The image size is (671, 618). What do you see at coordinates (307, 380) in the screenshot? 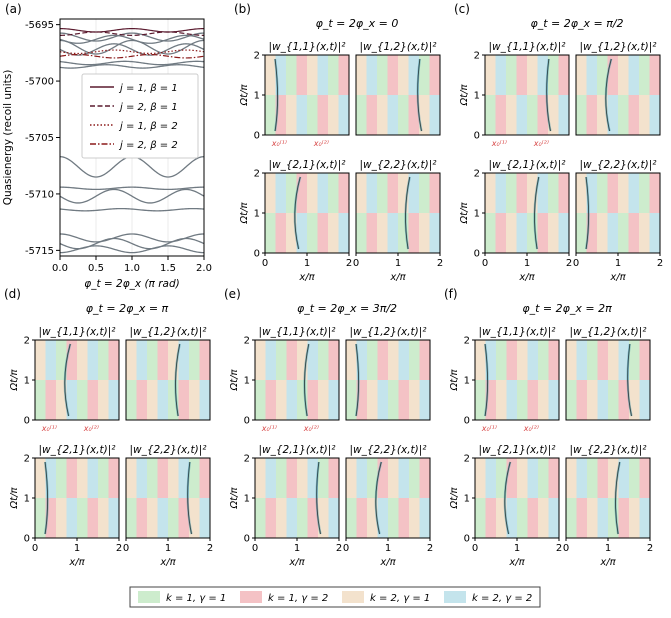
I see `sub-0-trace` at bounding box center [307, 380].